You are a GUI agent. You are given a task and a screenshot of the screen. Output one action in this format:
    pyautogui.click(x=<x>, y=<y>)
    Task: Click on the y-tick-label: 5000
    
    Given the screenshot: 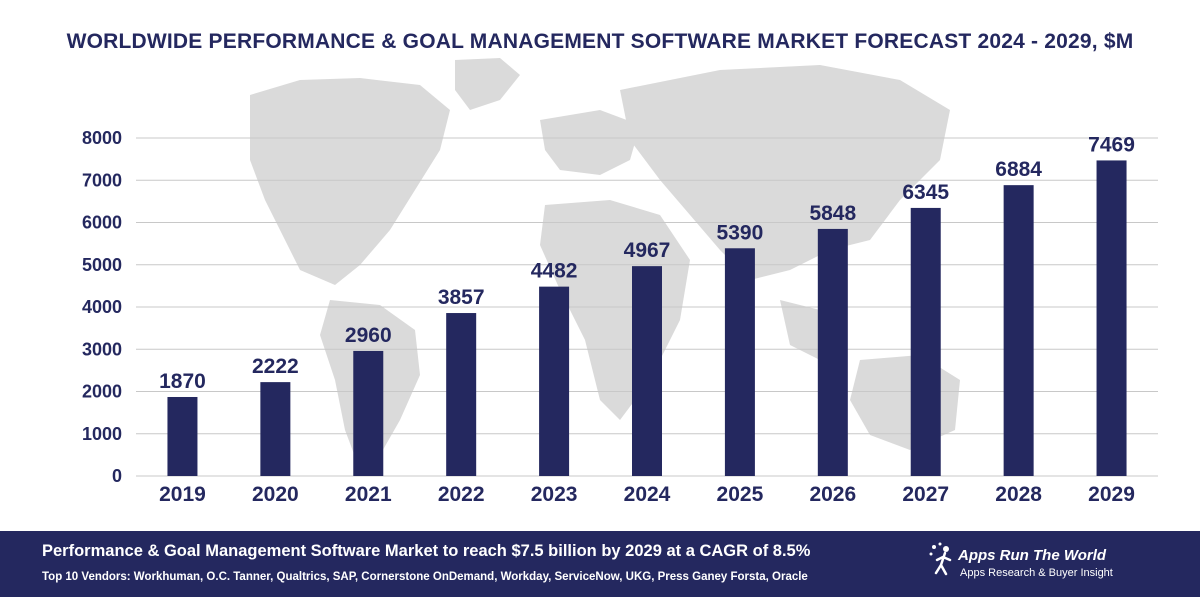 What is the action you would take?
    pyautogui.click(x=102, y=265)
    